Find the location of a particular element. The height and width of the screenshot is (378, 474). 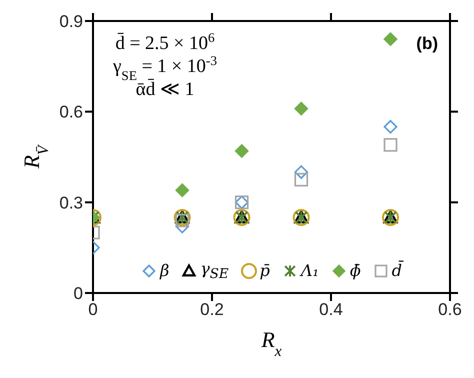

annotation: d̄ = 2.5 × 10$^{6}$ is located at coordinates (165, 42).